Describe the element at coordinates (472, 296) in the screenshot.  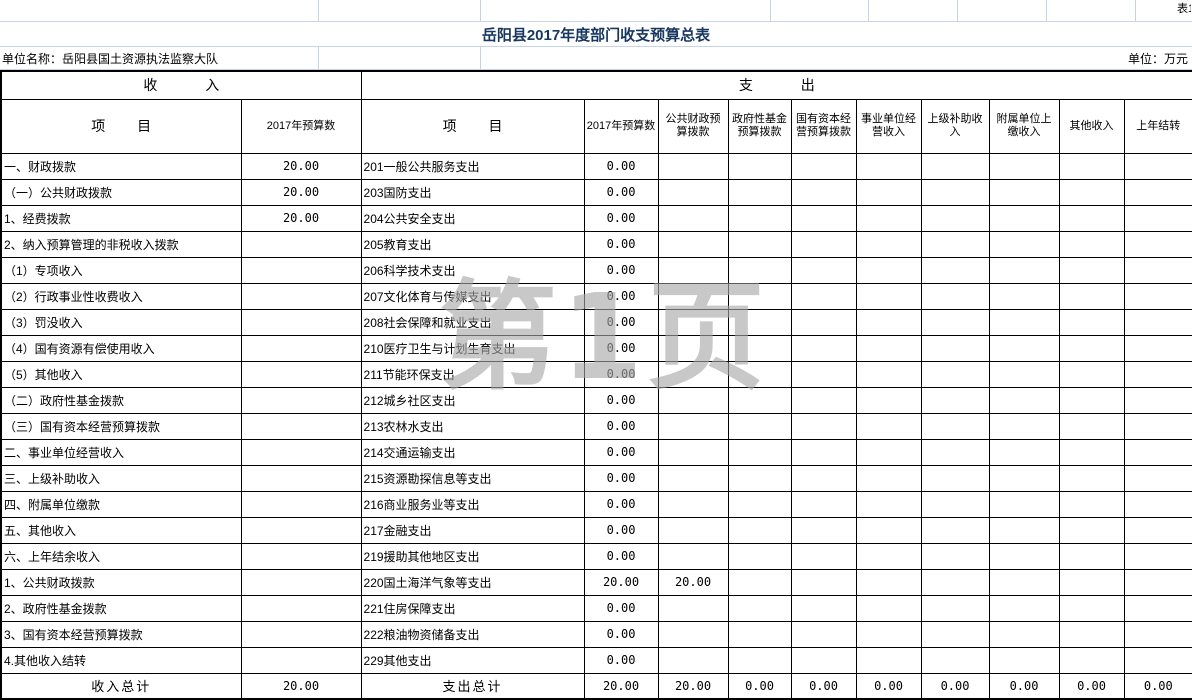
I see `expense-item-label: 207文化体育与传媒支出` at that location.